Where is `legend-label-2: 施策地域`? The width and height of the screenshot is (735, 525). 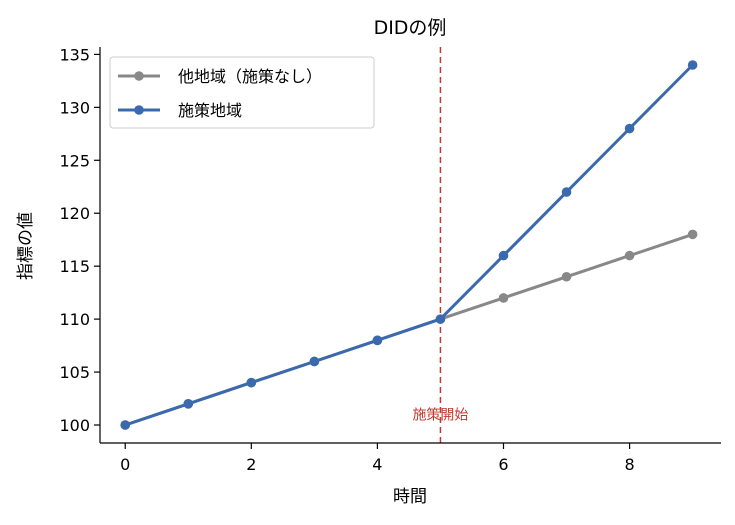 legend-label-2: 施策地域 is located at coordinates (210, 110).